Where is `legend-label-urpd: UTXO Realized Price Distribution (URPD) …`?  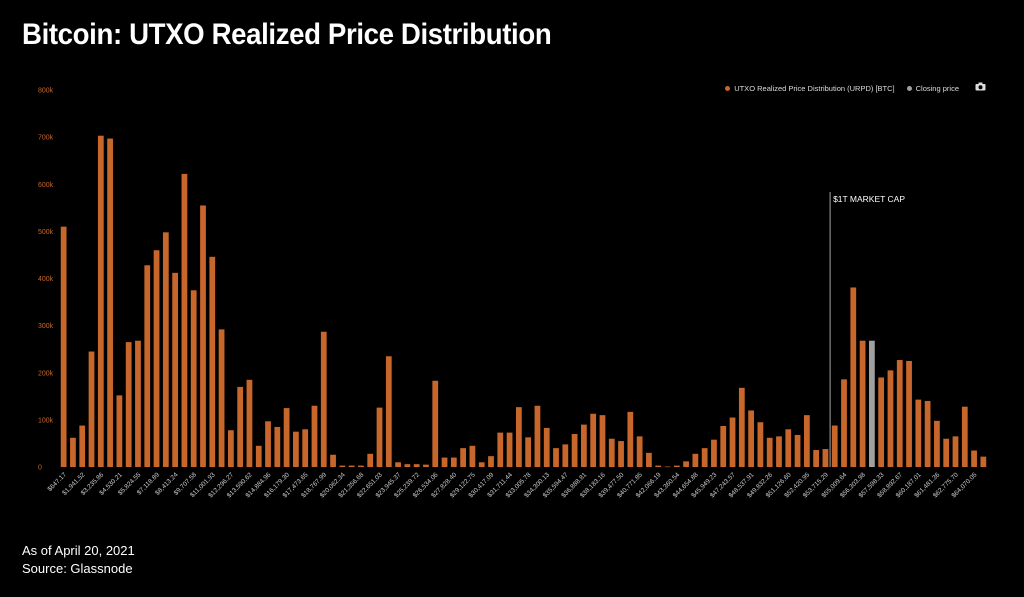
legend-label-urpd: UTXO Realized Price Distribution (URPD) … is located at coordinates (814, 88).